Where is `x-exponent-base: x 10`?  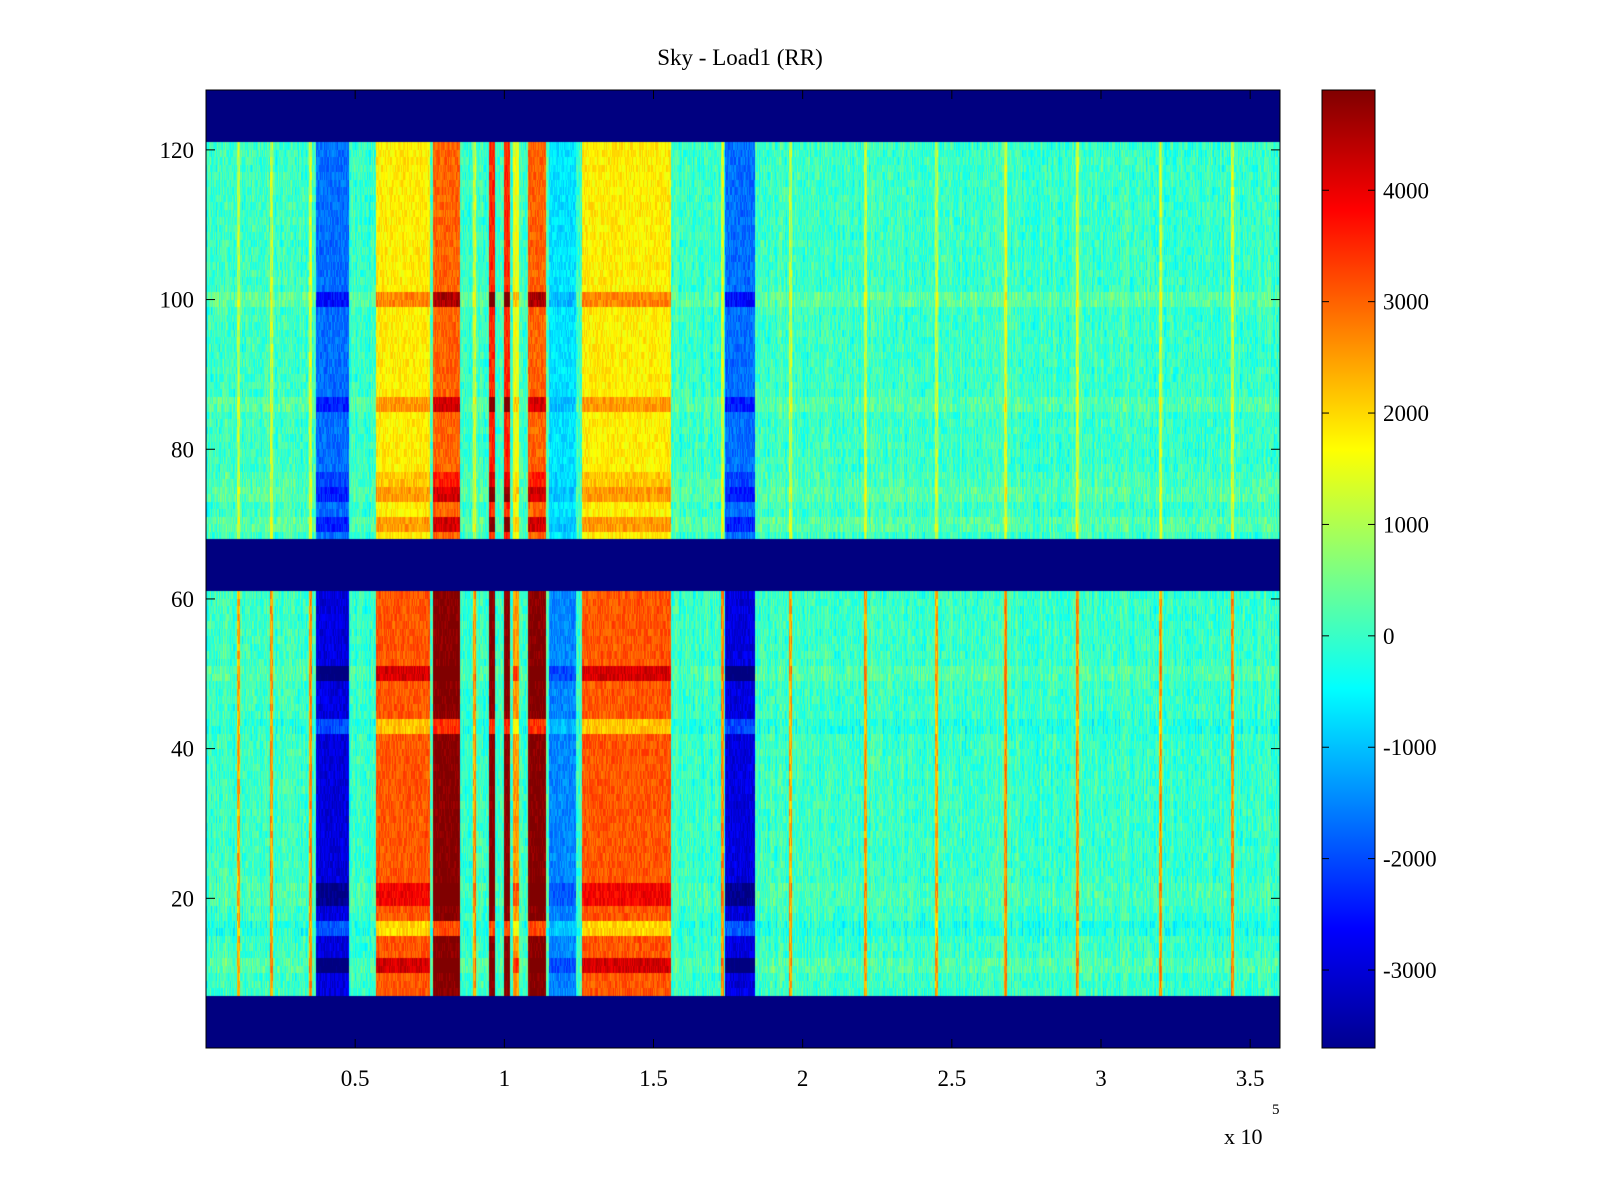 x-exponent-base: x 10 is located at coordinates (1243, 1136).